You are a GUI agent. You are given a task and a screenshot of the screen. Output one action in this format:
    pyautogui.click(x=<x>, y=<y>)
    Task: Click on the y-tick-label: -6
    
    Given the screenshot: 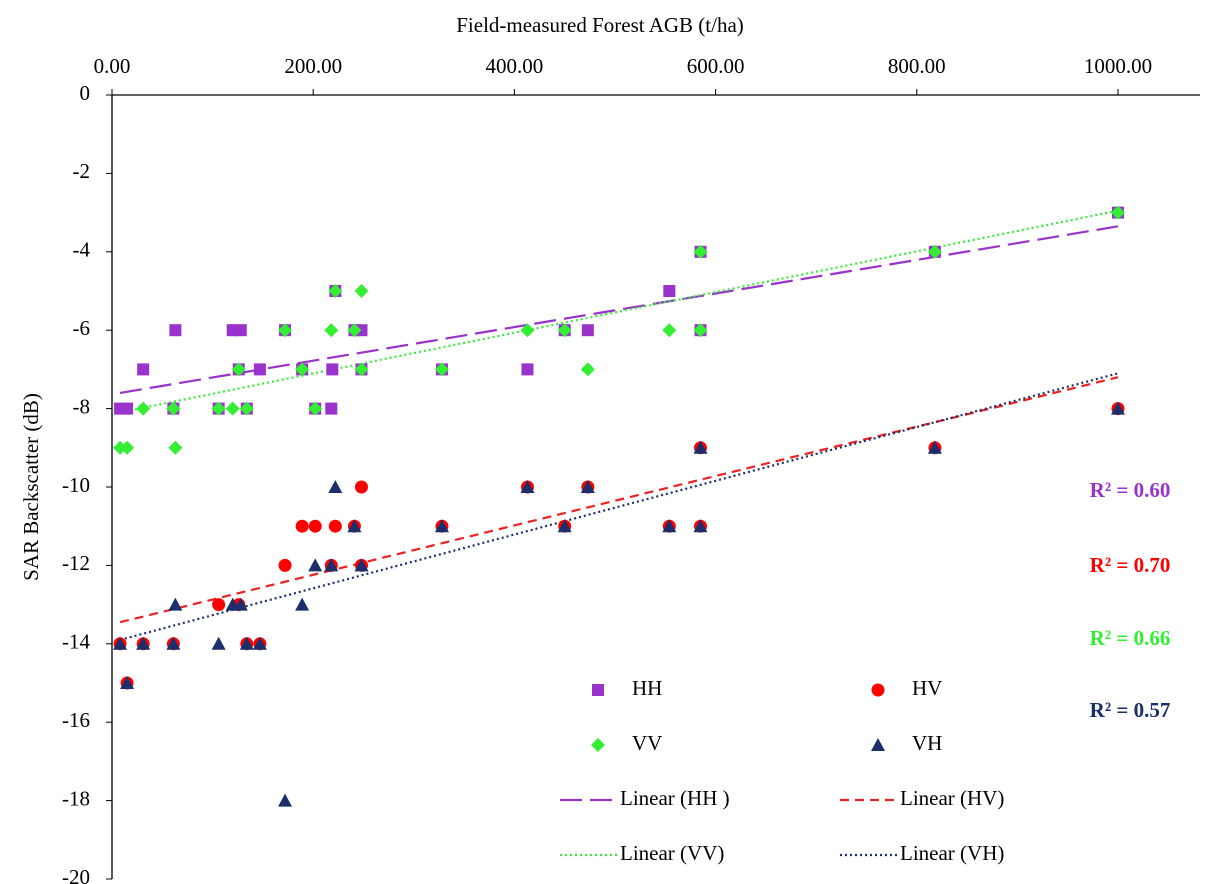 What is the action you would take?
    pyautogui.click(x=82, y=328)
    